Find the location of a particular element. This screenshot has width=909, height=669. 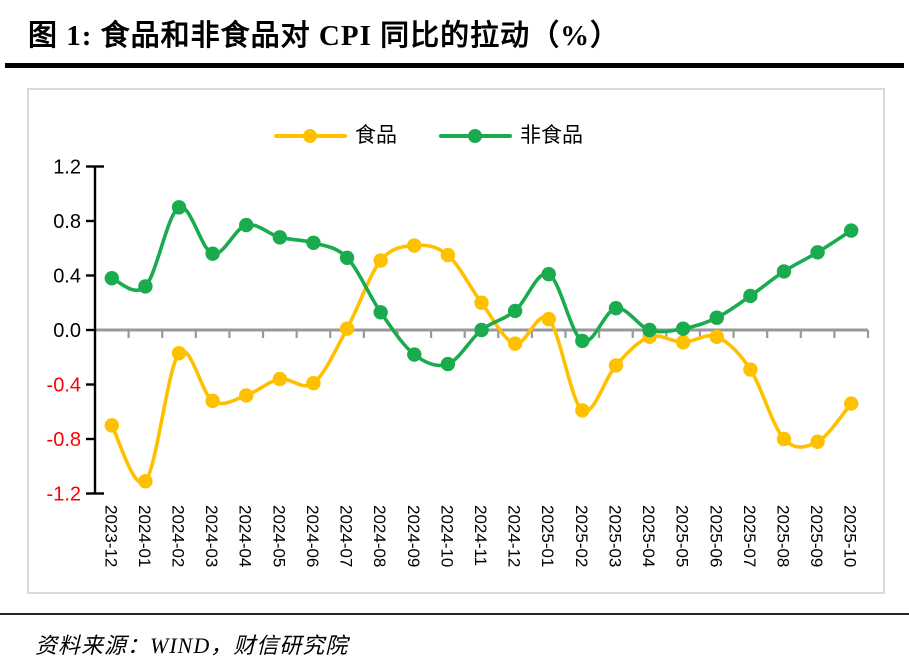

x-tick-label: 2024-02 is located at coordinates (178, 536).